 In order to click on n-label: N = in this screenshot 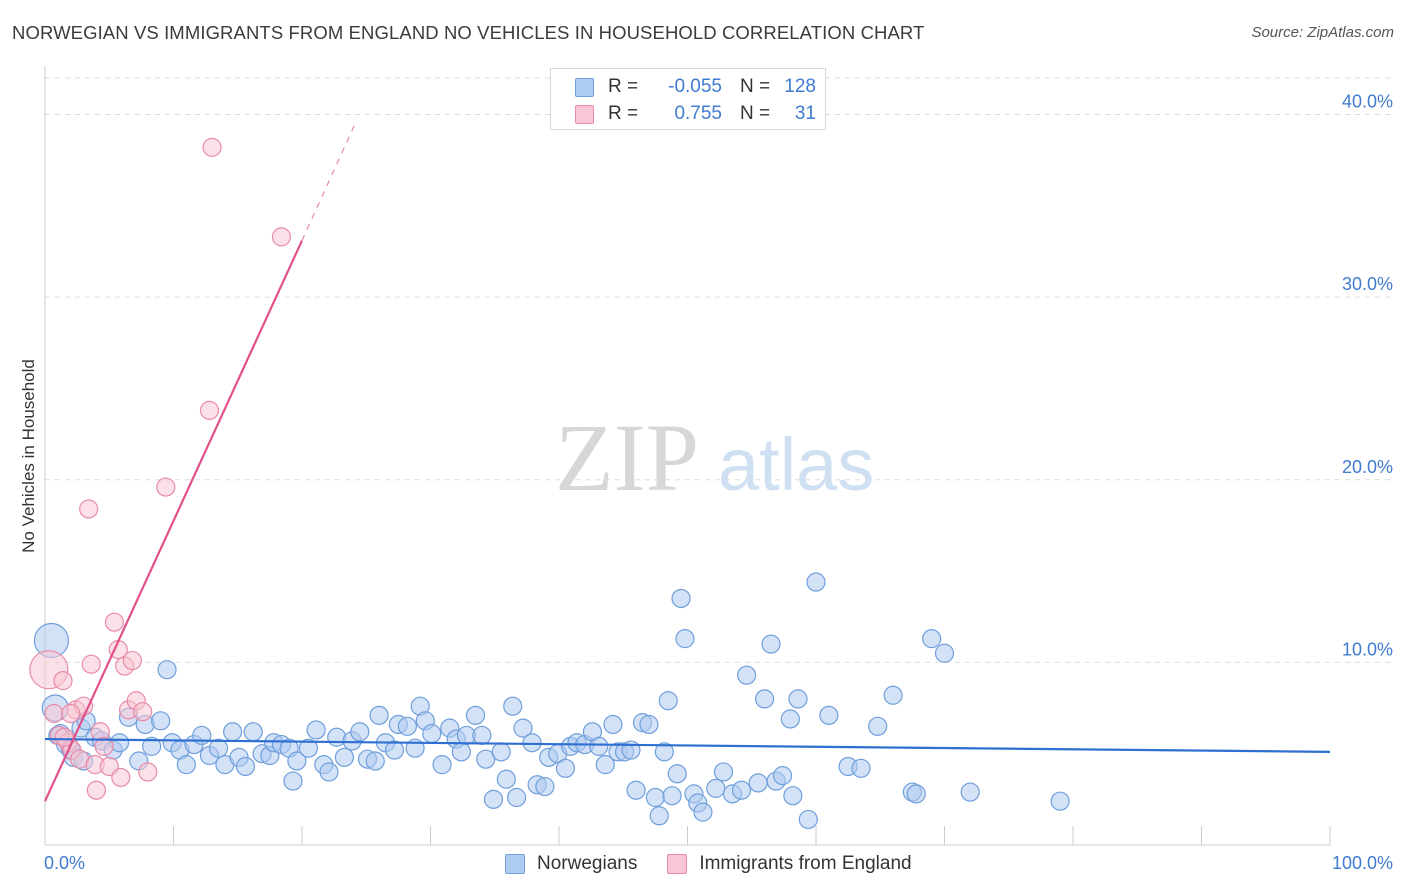, I will do `click(755, 86)`.